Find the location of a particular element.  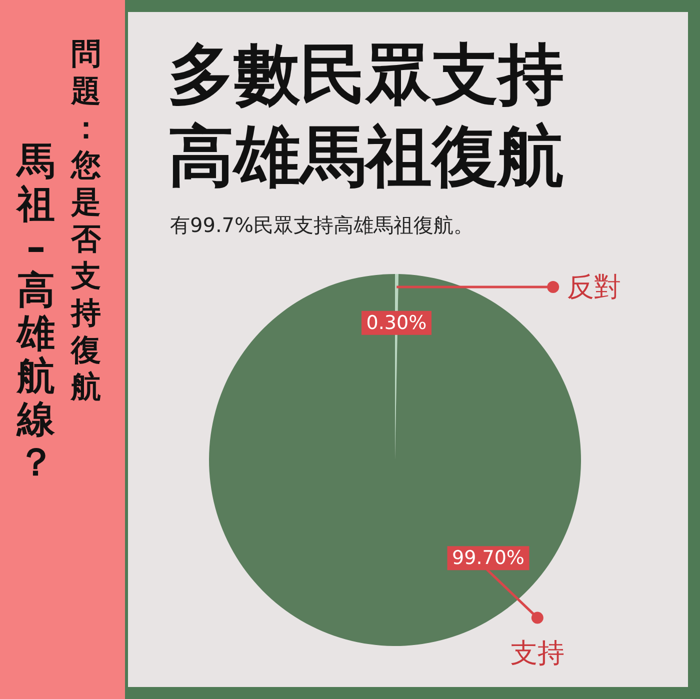

chart-subtitle: 有99.7%民眾支持高雄馬祖復航。 is located at coordinates (322, 225).